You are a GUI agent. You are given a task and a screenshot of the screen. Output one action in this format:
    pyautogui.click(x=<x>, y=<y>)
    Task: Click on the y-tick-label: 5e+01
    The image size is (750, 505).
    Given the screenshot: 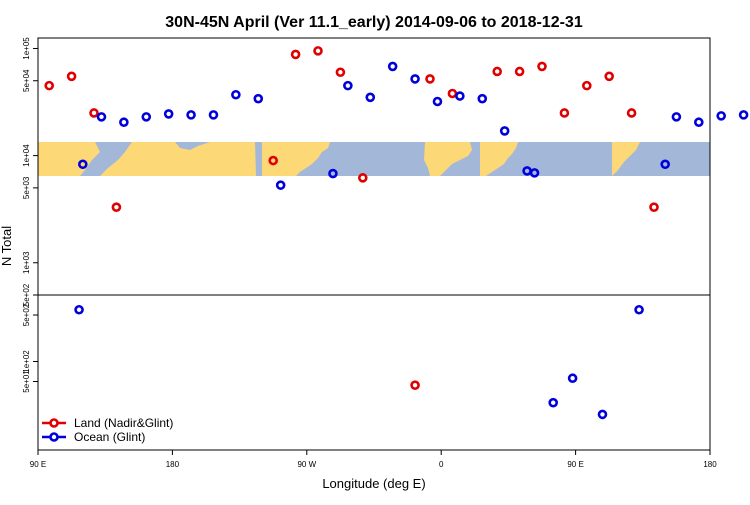 What is the action you would take?
    pyautogui.click(x=26, y=381)
    